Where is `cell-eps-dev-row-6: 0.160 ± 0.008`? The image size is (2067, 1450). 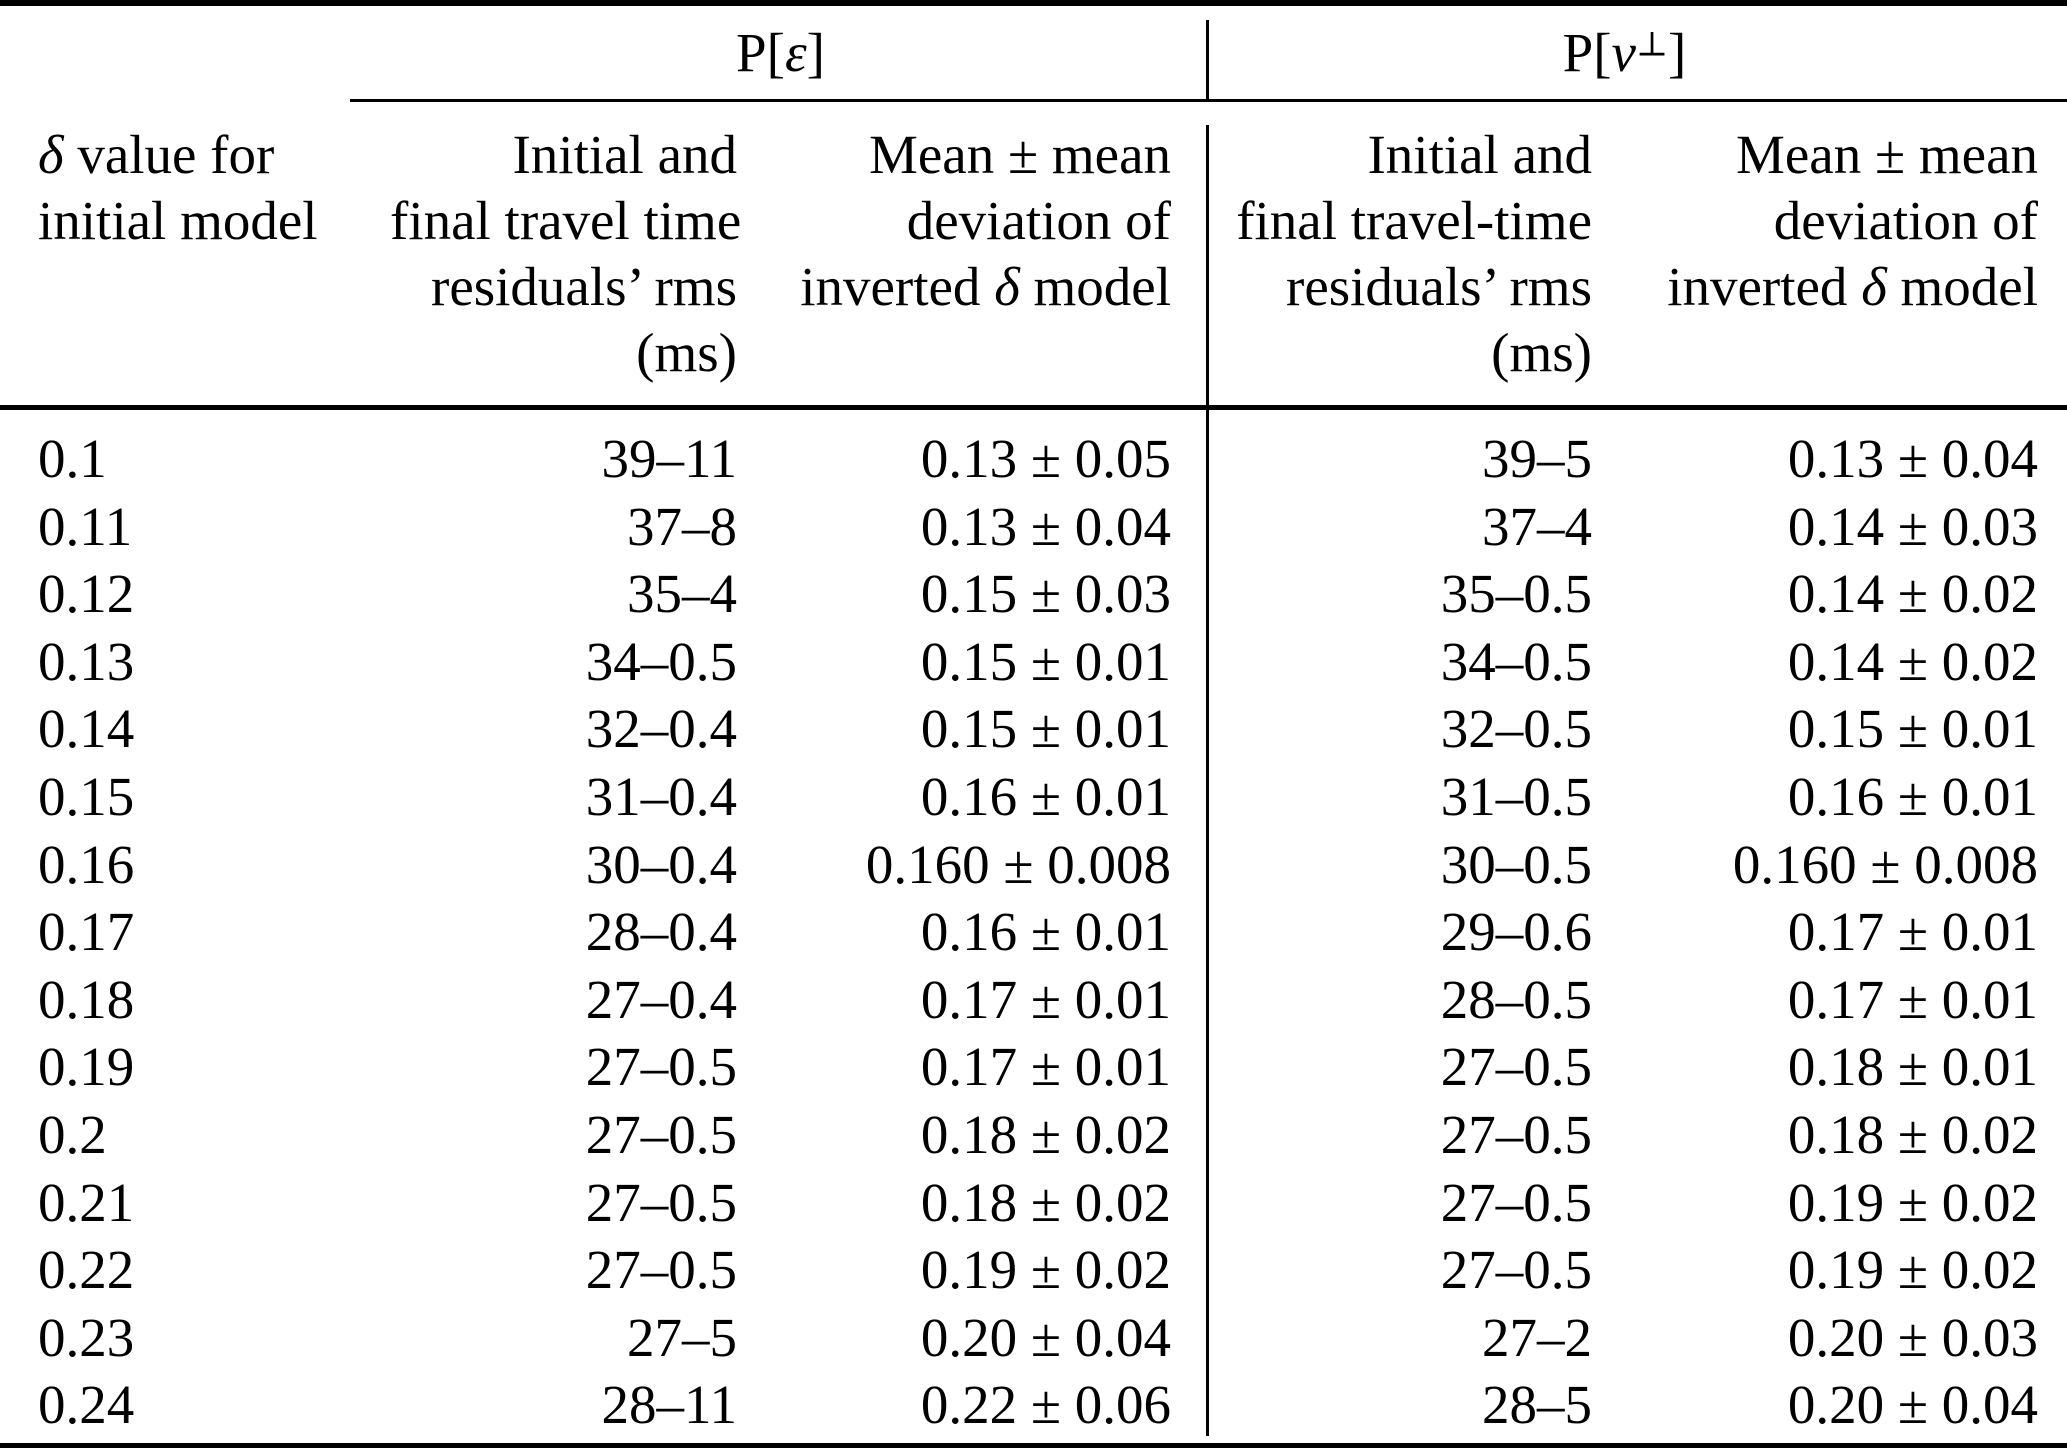
cell-eps-dev-row-6: 0.160 ± 0.008 is located at coordinates (1018, 864).